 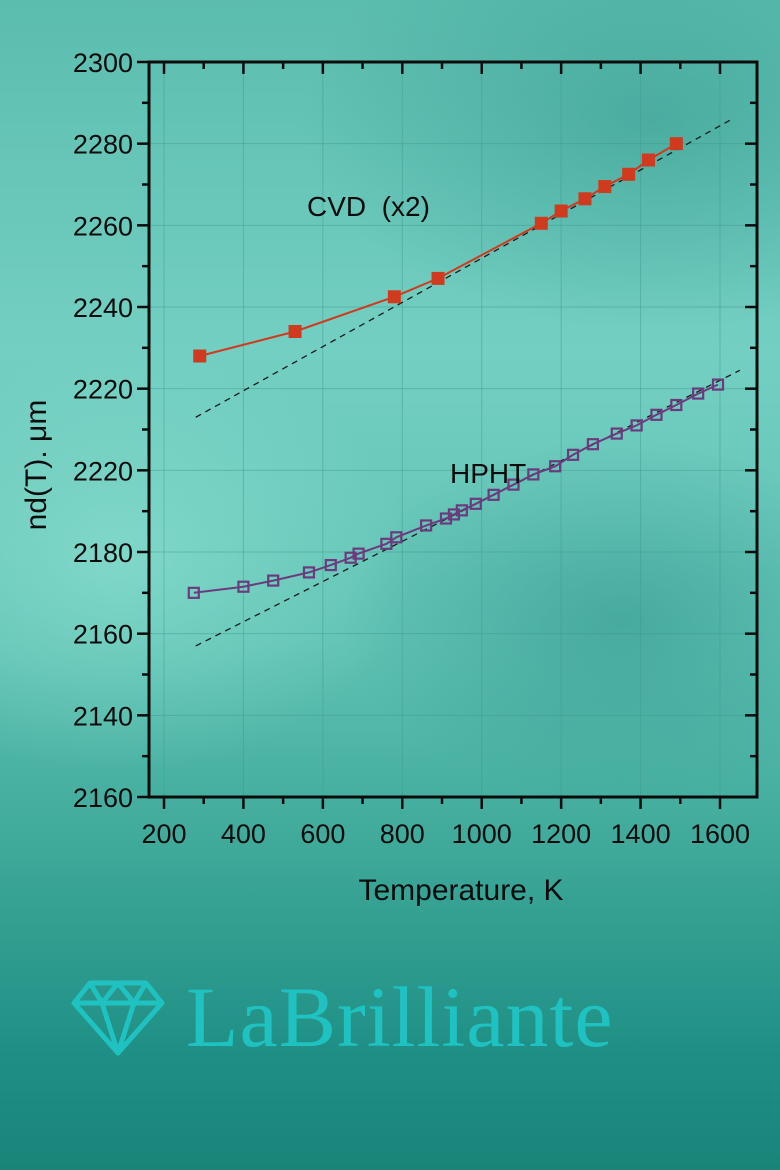 What do you see at coordinates (402, 834) in the screenshot?
I see `x-tick-label: 800` at bounding box center [402, 834].